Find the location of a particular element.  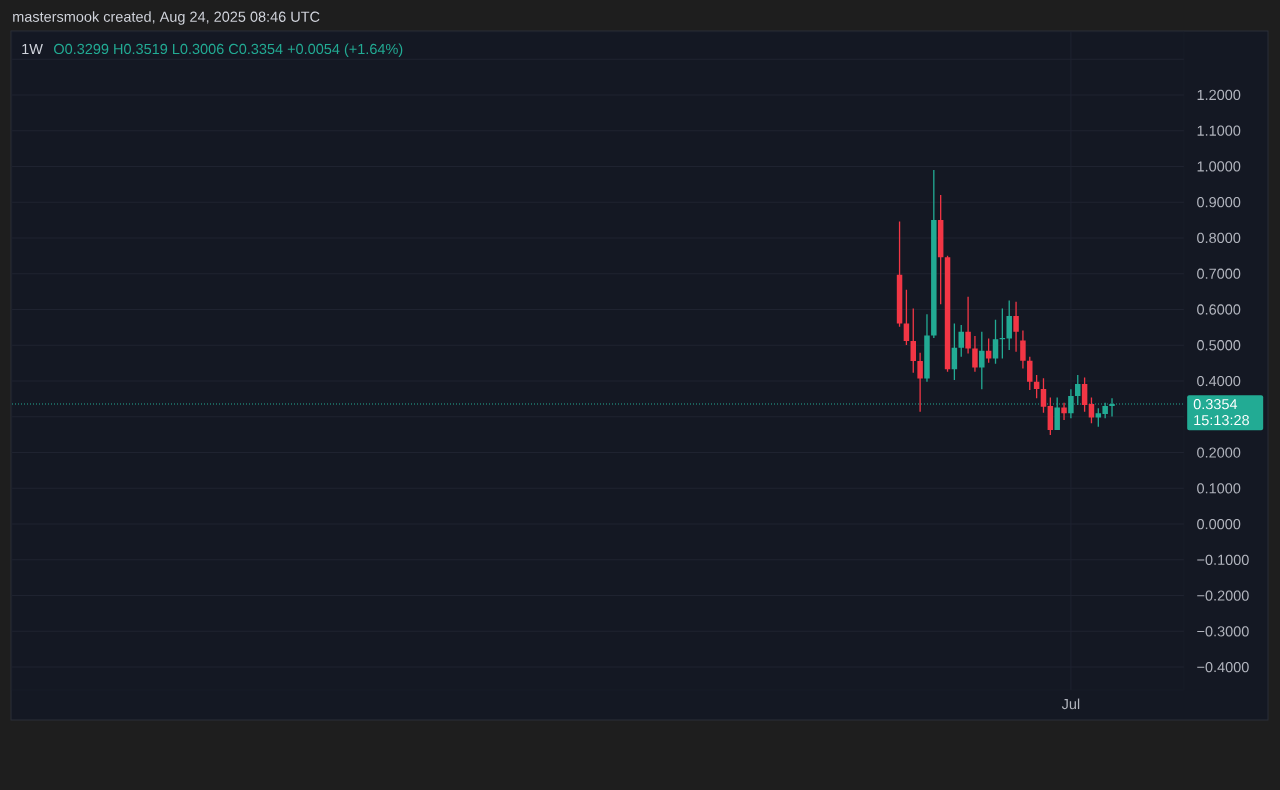

y-tick-label: 0.1000 is located at coordinates (1219, 488).